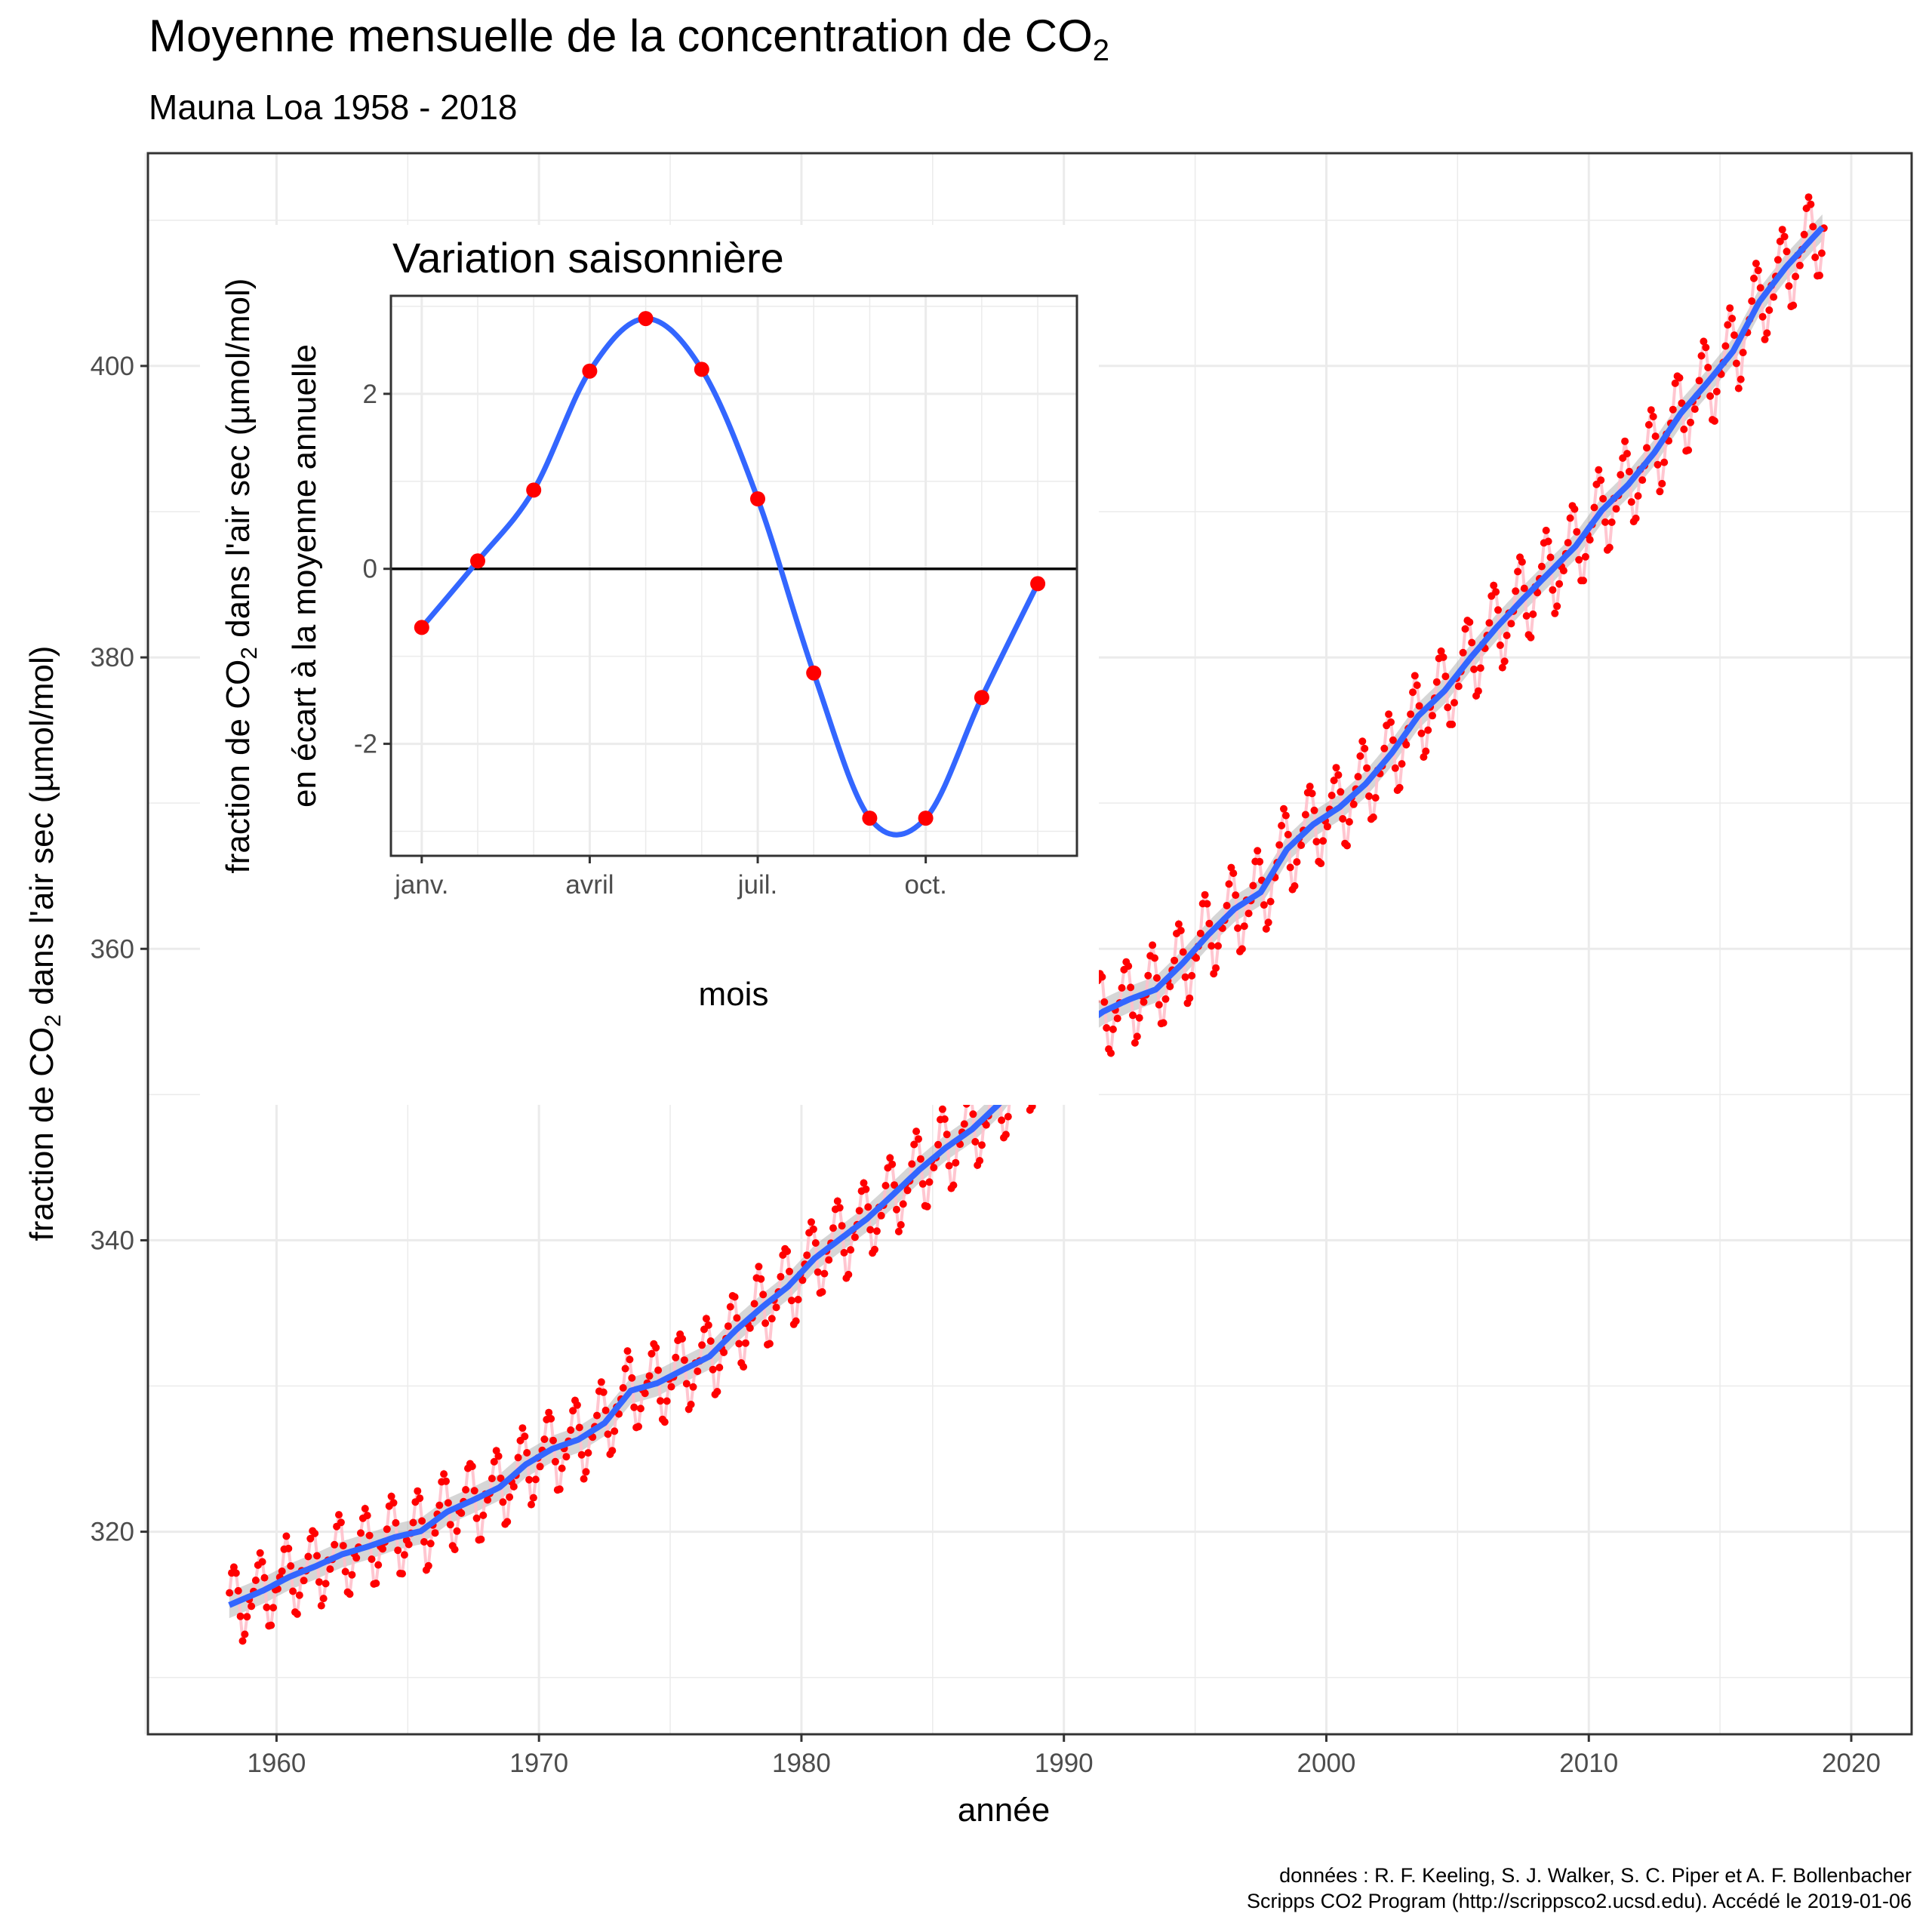 The height and width of the screenshot is (1932, 1932). I want to click on x-axis-title: année, so click(1004, 1810).